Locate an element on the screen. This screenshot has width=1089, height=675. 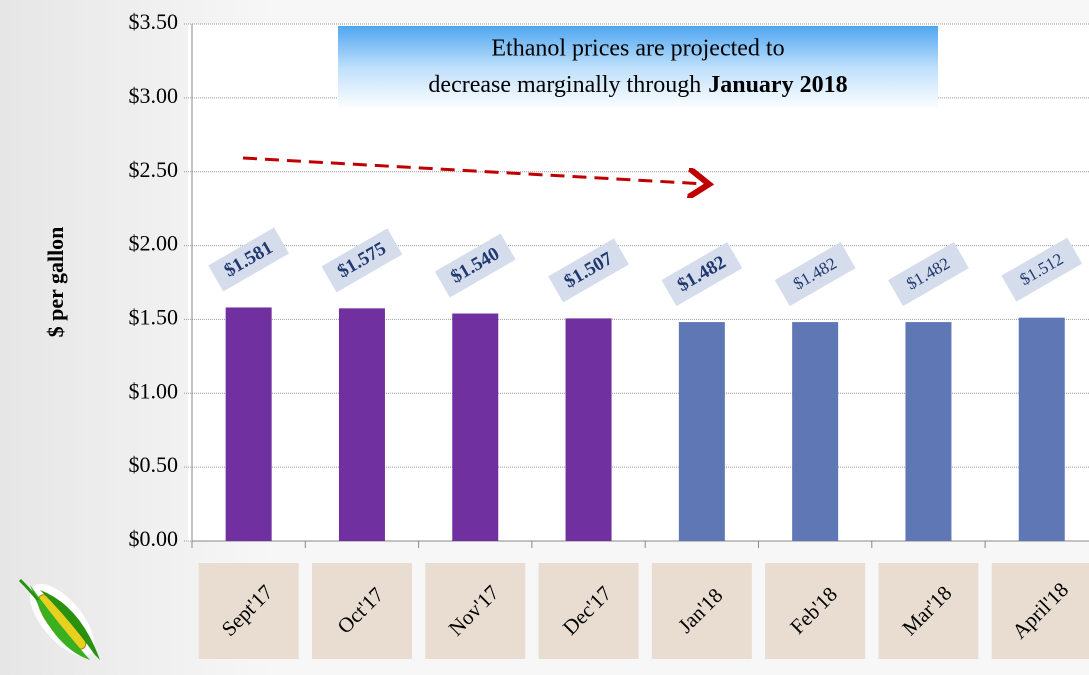
y-tick-label: $3.50 is located at coordinates (154, 21).